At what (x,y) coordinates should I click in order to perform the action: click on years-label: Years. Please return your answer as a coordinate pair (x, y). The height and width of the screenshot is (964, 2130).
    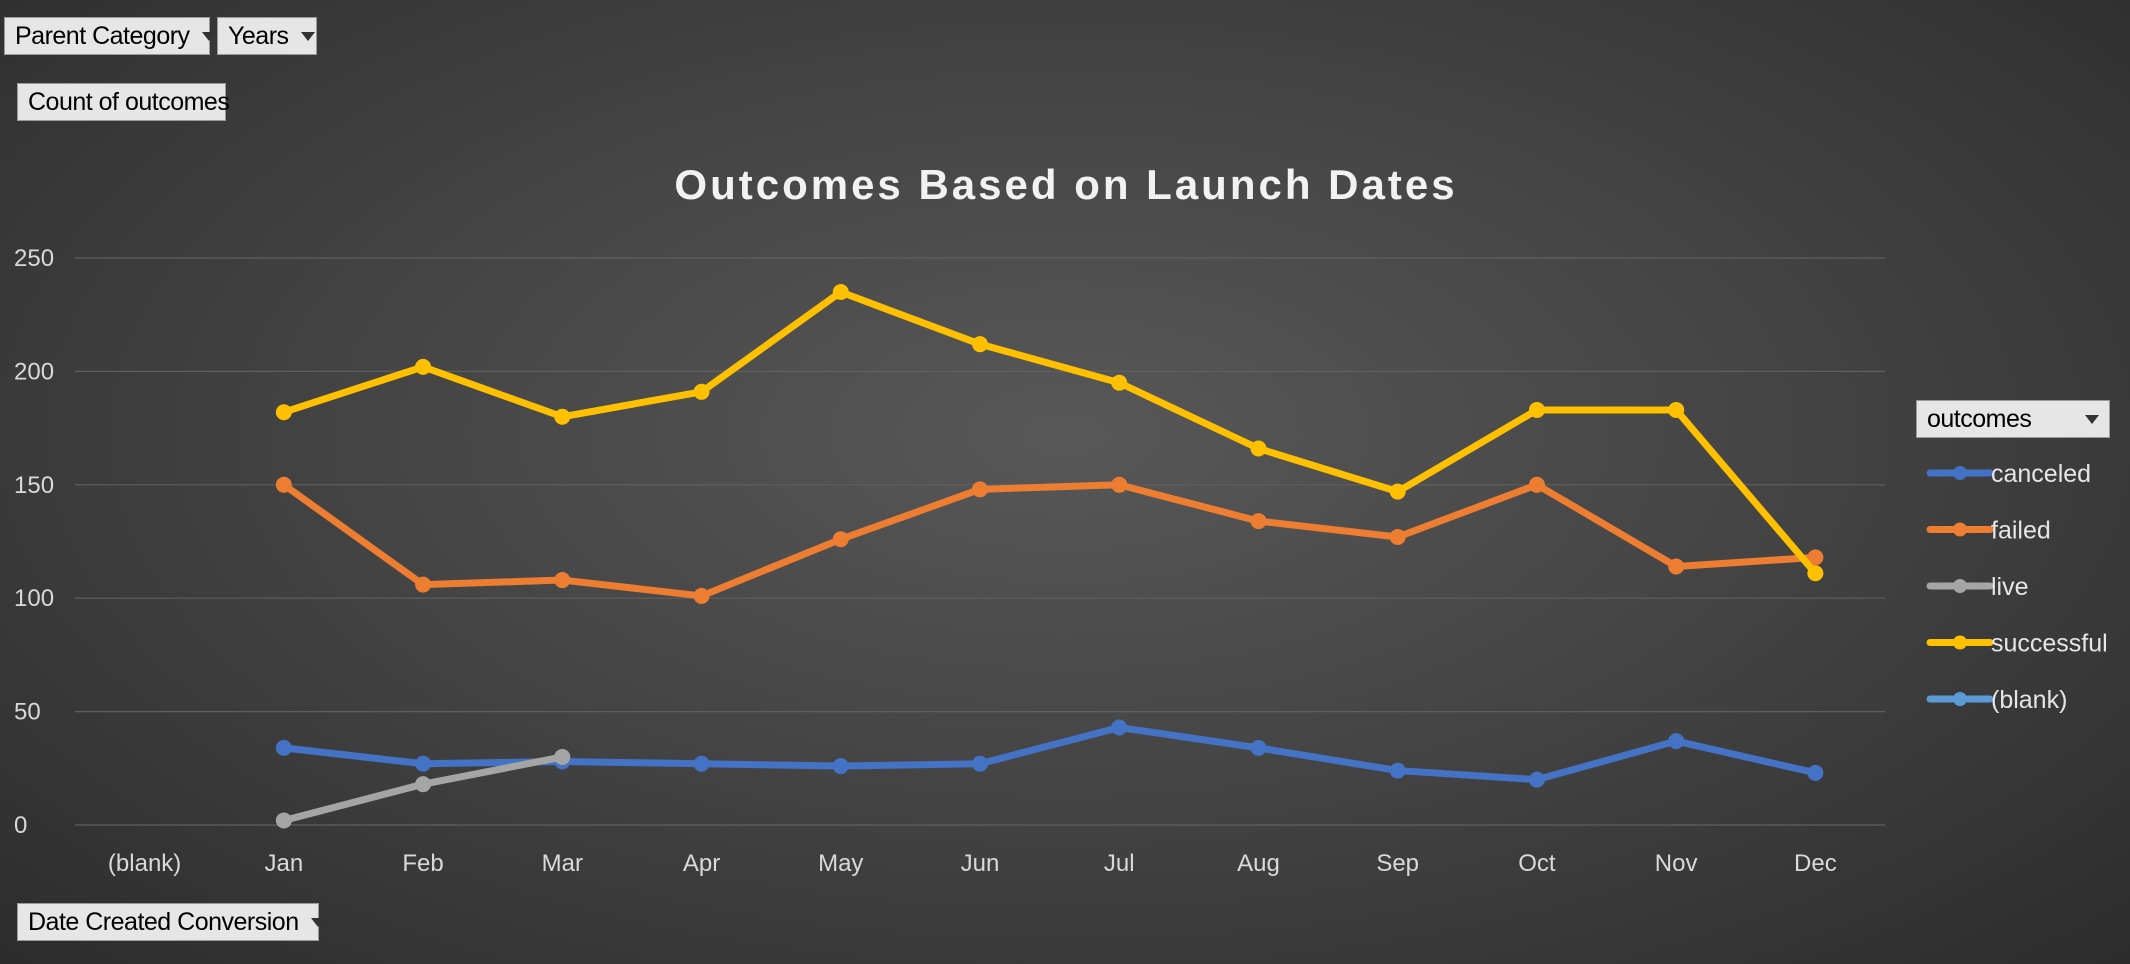
    Looking at the image, I should click on (258, 36).